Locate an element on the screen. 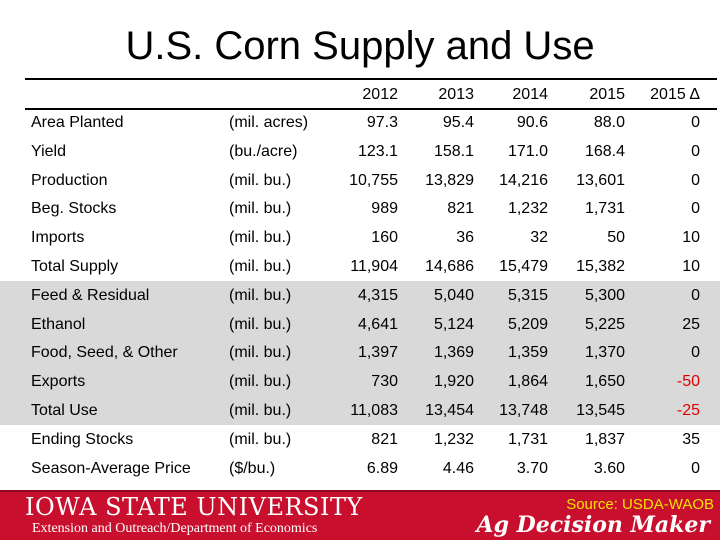 This screenshot has height=540, width=720. column-header: 2012 is located at coordinates (380, 94).